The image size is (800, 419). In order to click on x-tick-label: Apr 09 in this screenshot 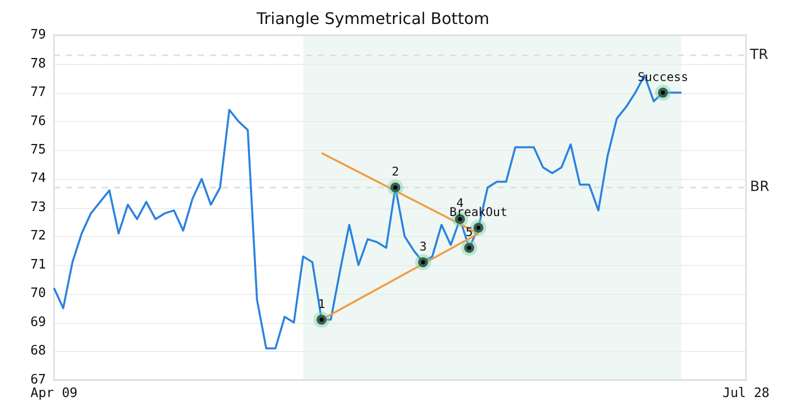, I will do `click(54, 394)`.